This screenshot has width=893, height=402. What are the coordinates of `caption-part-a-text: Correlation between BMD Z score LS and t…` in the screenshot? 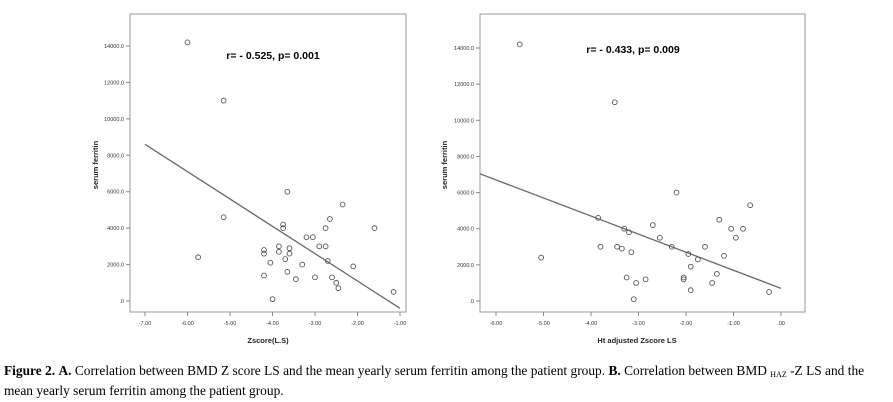 It's located at (340, 370).